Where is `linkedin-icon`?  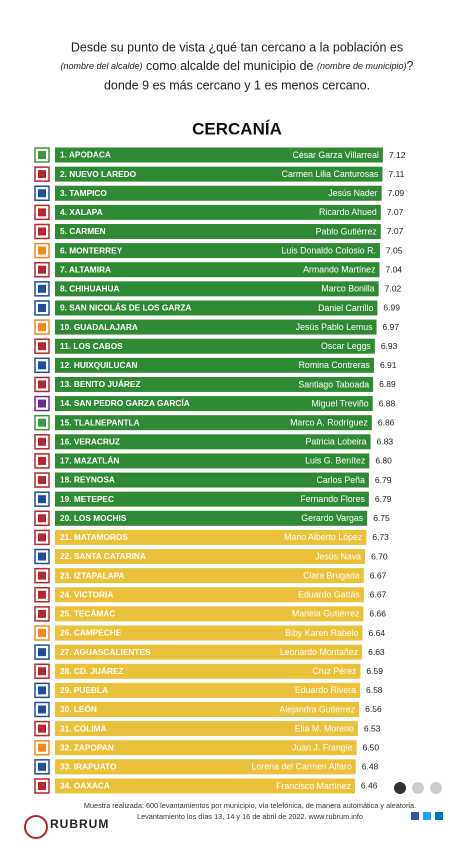 linkedin-icon is located at coordinates (439, 816).